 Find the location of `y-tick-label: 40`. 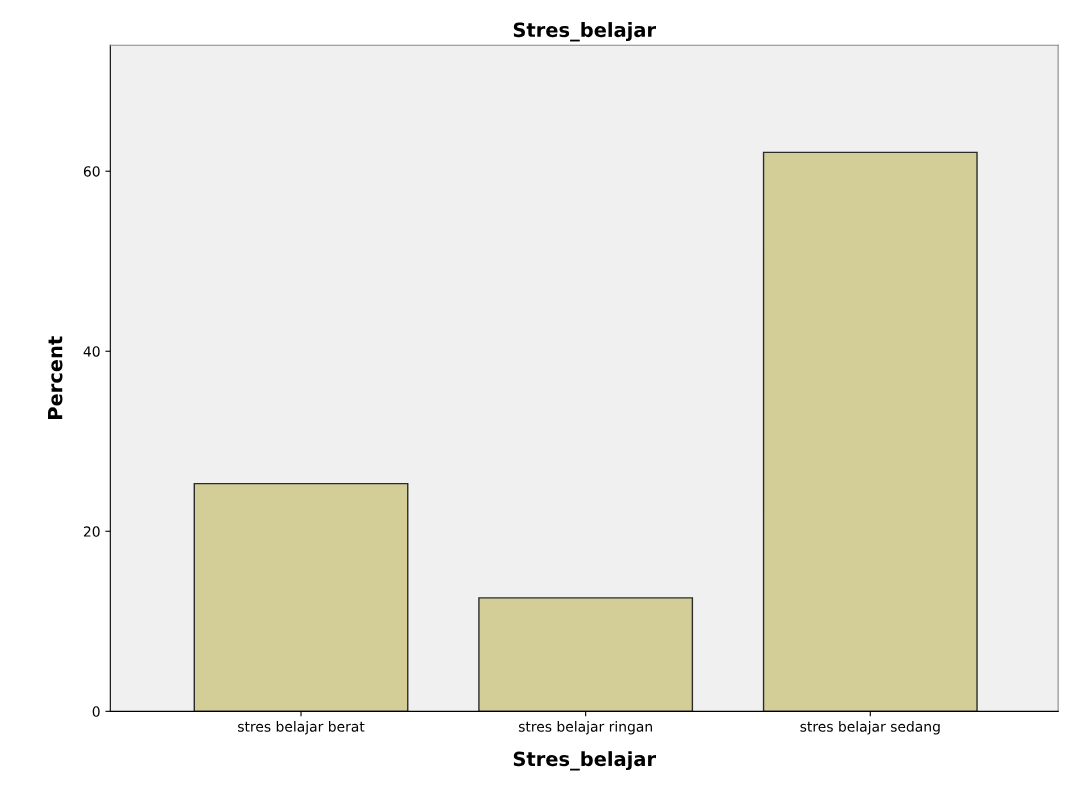

y-tick-label: 40 is located at coordinates (91, 351).